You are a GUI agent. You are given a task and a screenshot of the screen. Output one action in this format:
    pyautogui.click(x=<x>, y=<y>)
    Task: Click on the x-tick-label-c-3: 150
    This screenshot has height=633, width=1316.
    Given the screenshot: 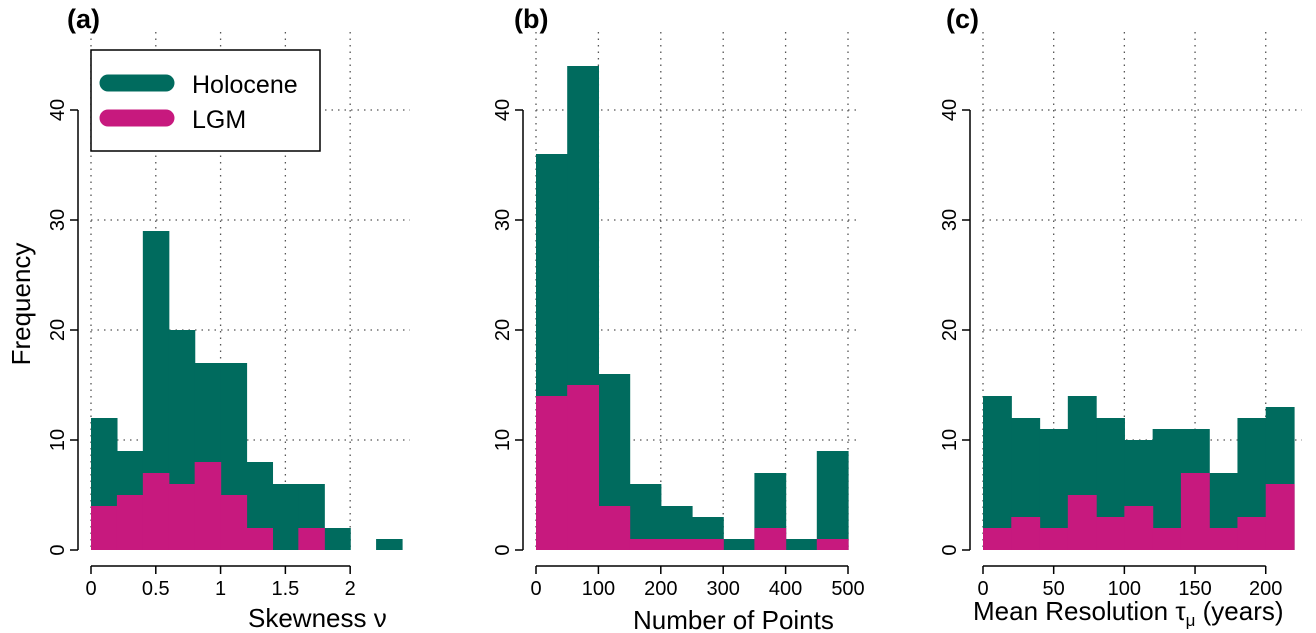 What is the action you would take?
    pyautogui.click(x=1194, y=589)
    